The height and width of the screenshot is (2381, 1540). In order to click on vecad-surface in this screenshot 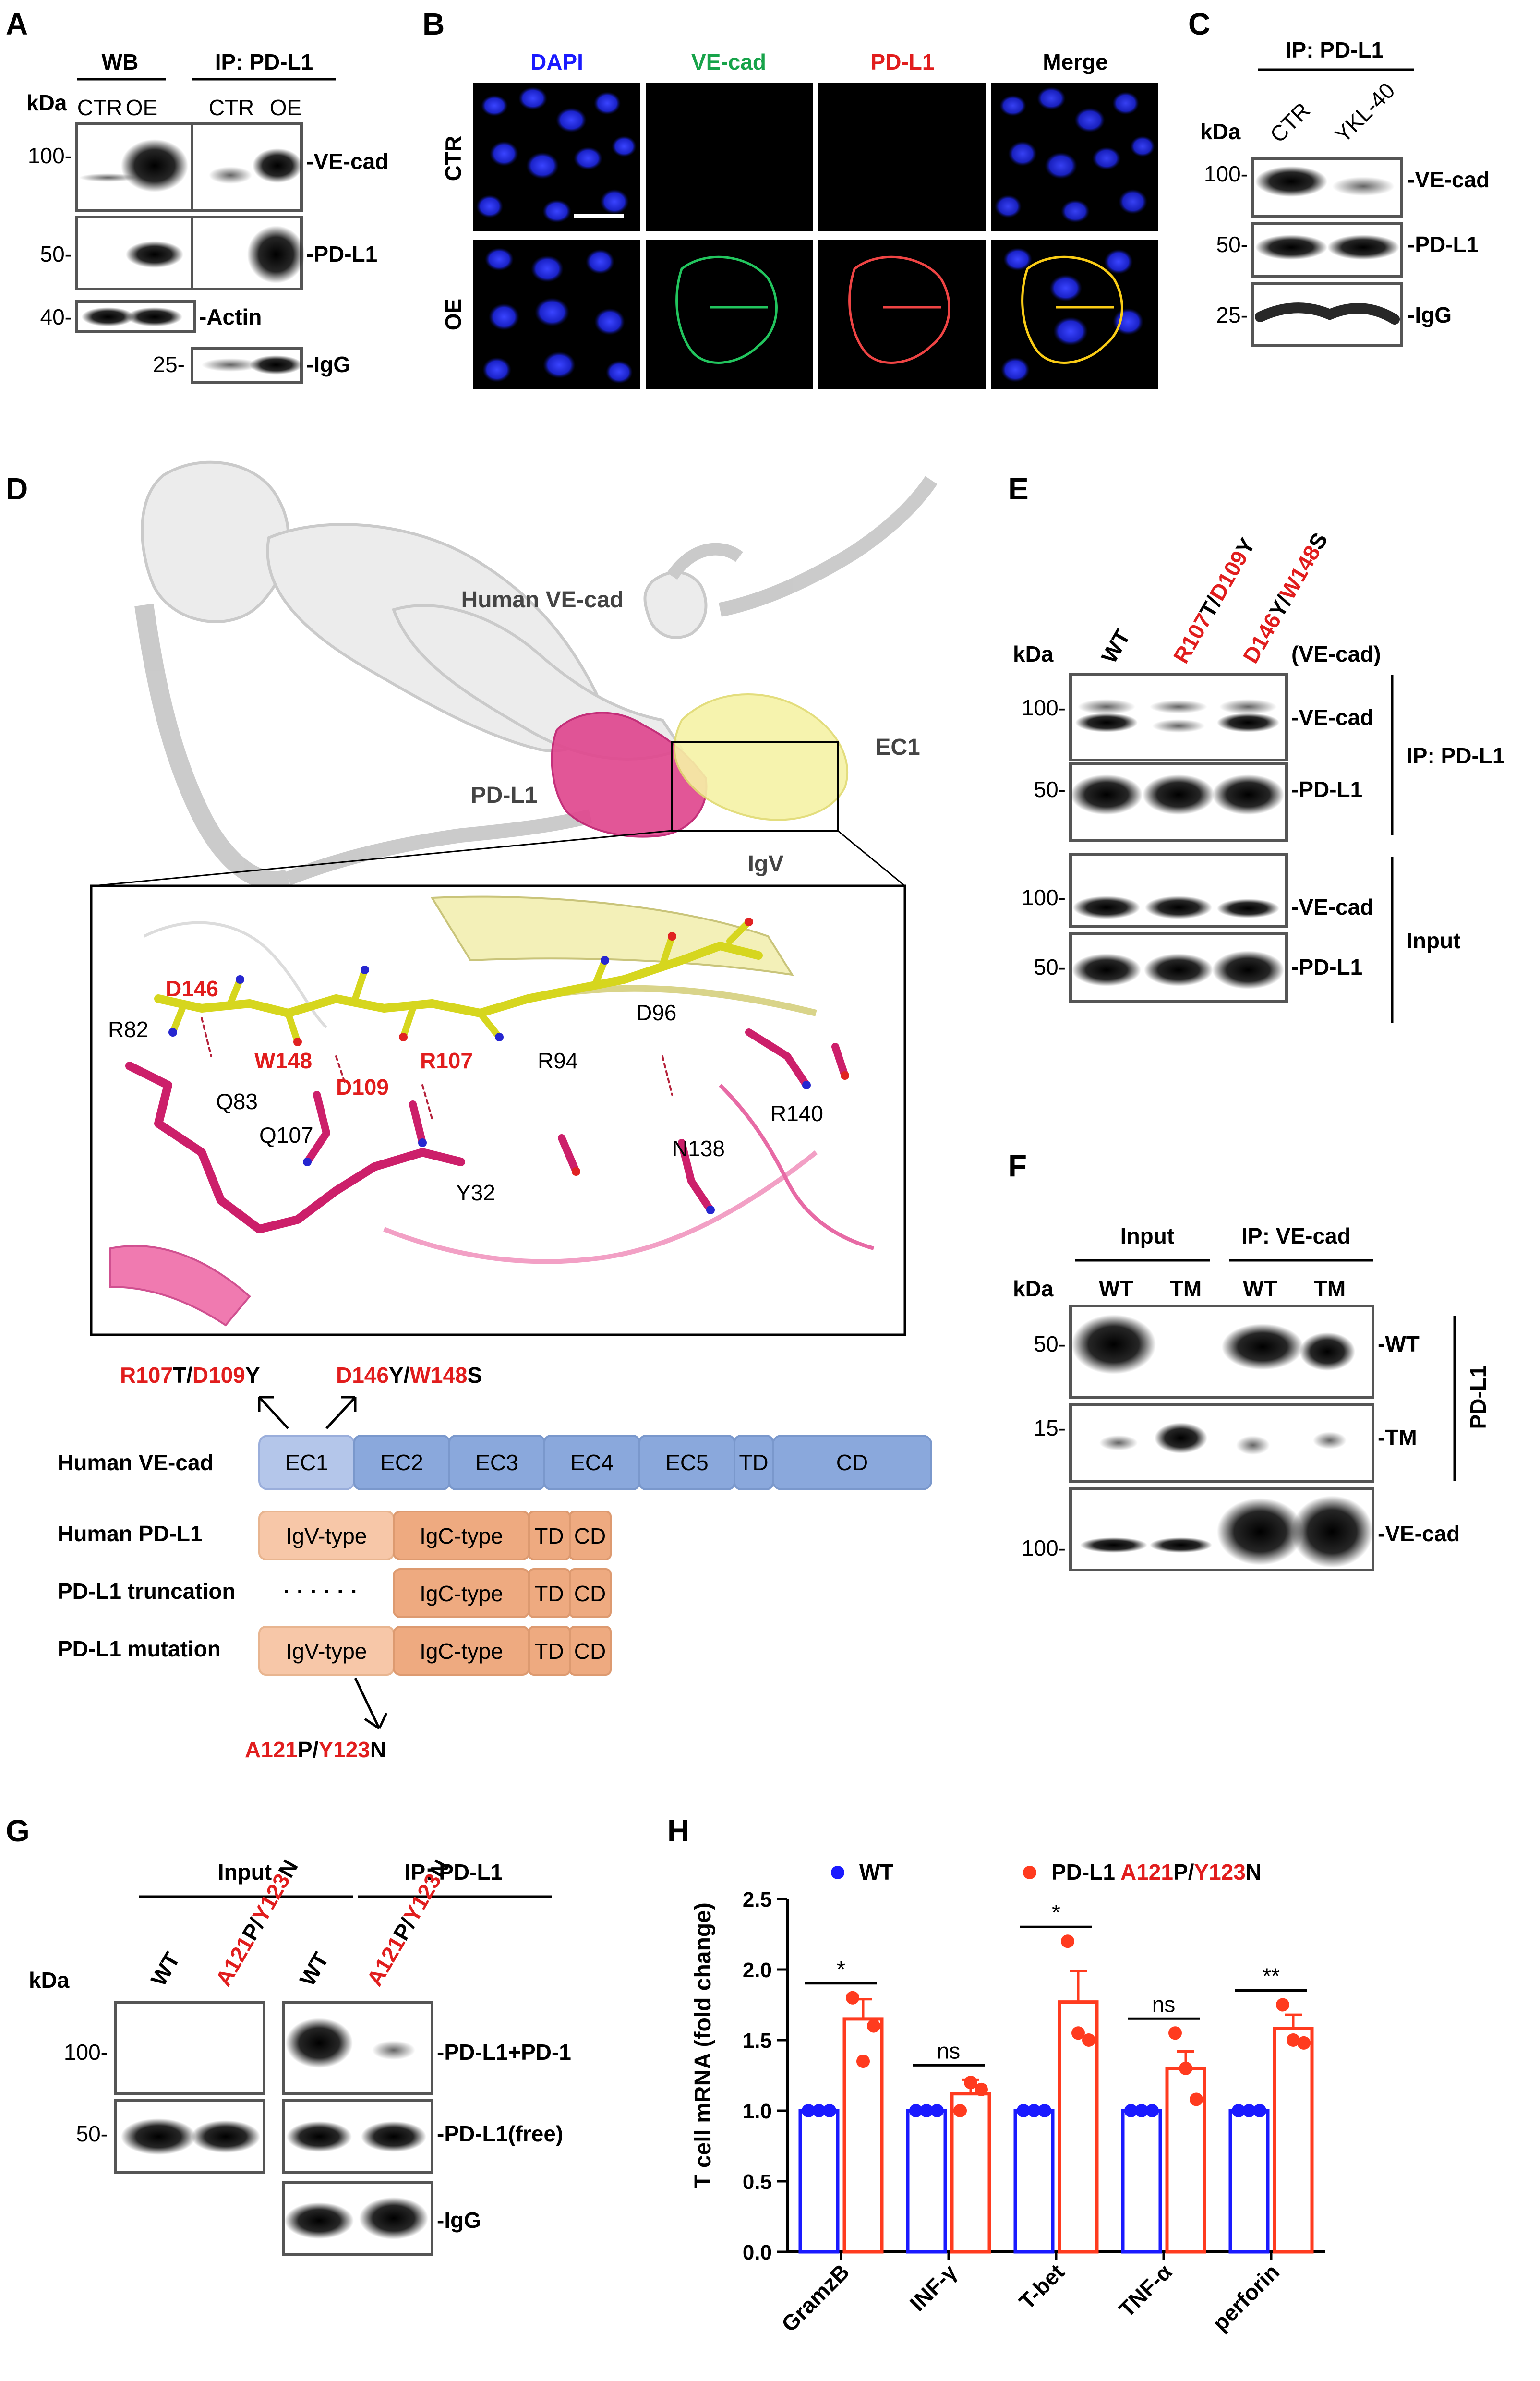, I will do `click(536, 676)`.